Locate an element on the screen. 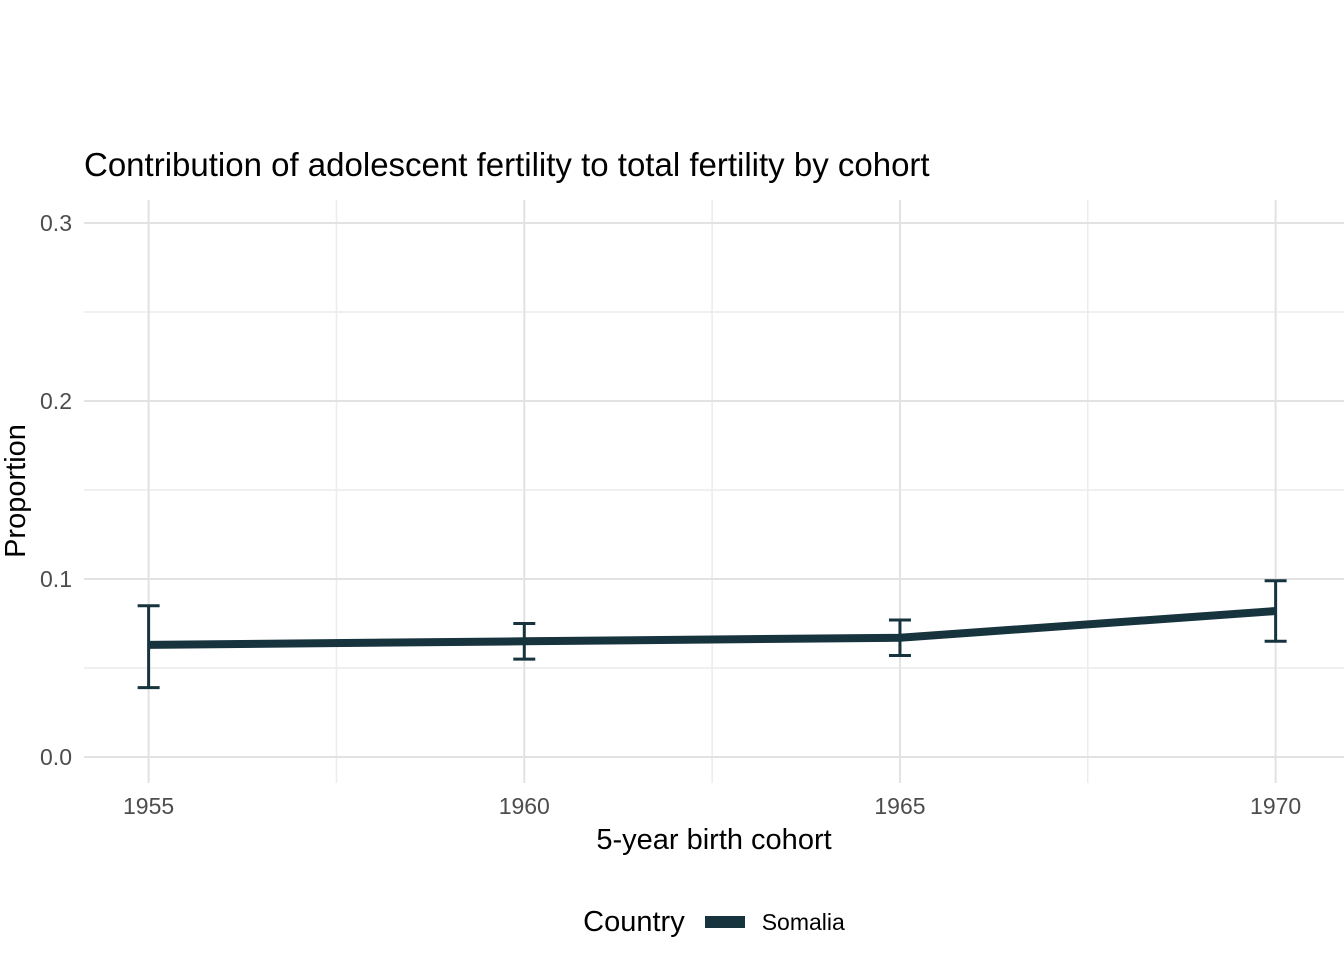 The image size is (1344, 960). x-tick-label: 1965 is located at coordinates (900, 806).